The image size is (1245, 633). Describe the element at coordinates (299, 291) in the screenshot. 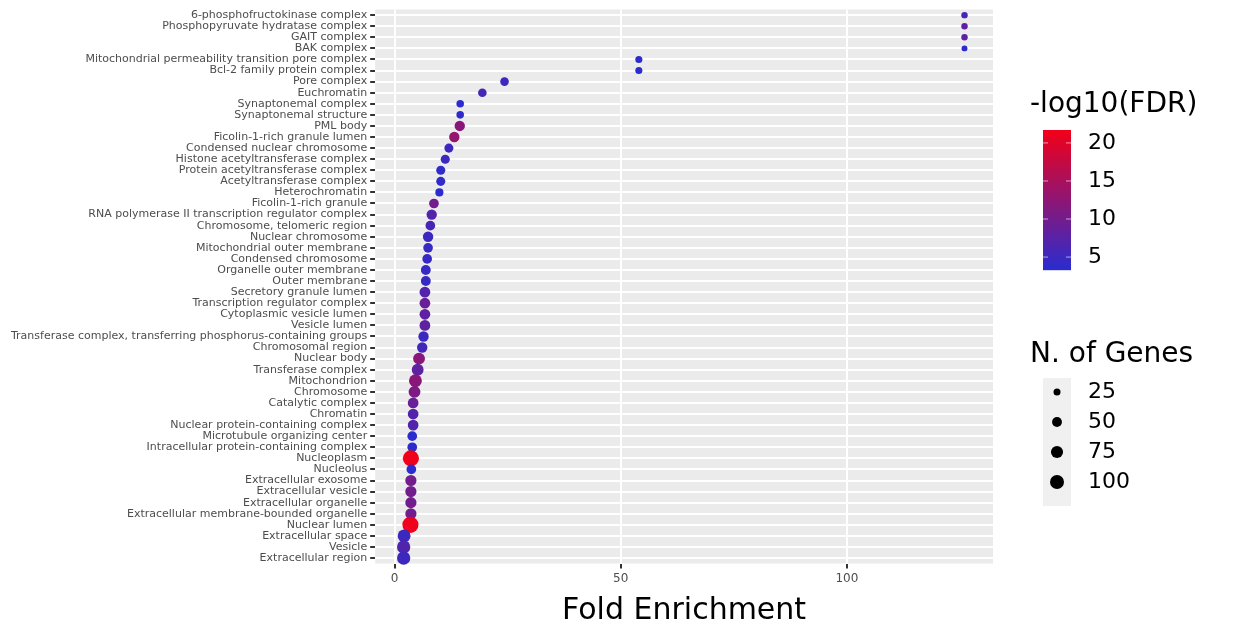

I see `y-tick-label: Secretory granule lumen` at that location.